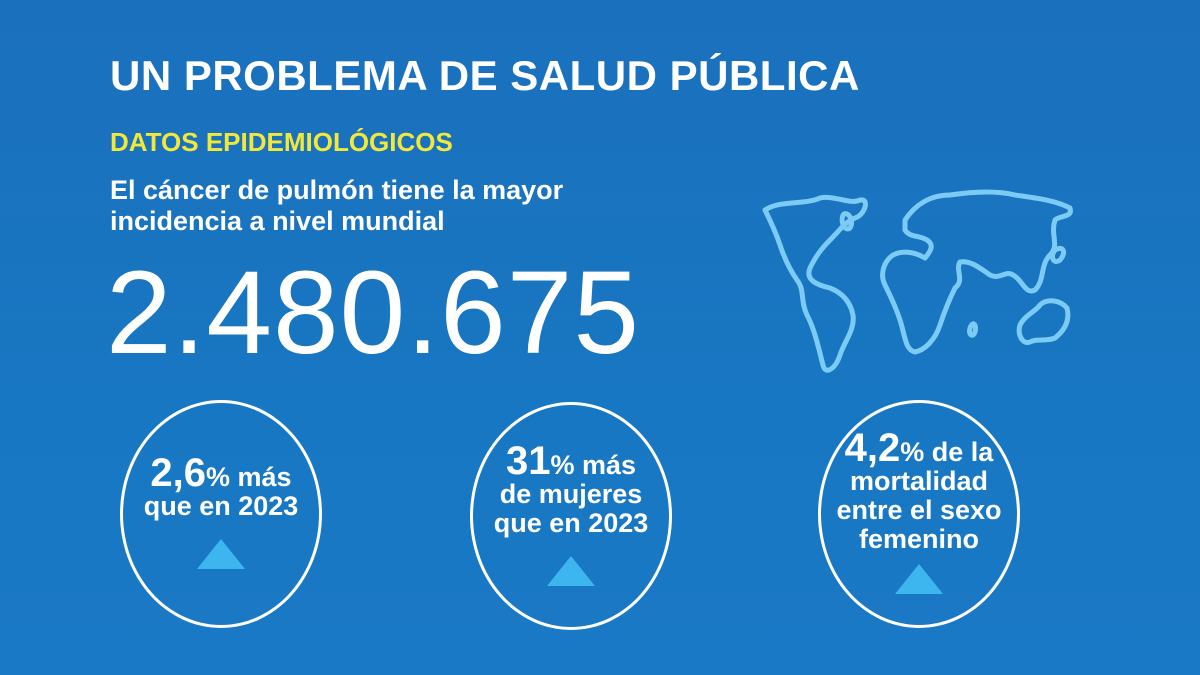  I want to click on stat-line: de mujeres, so click(571, 493).